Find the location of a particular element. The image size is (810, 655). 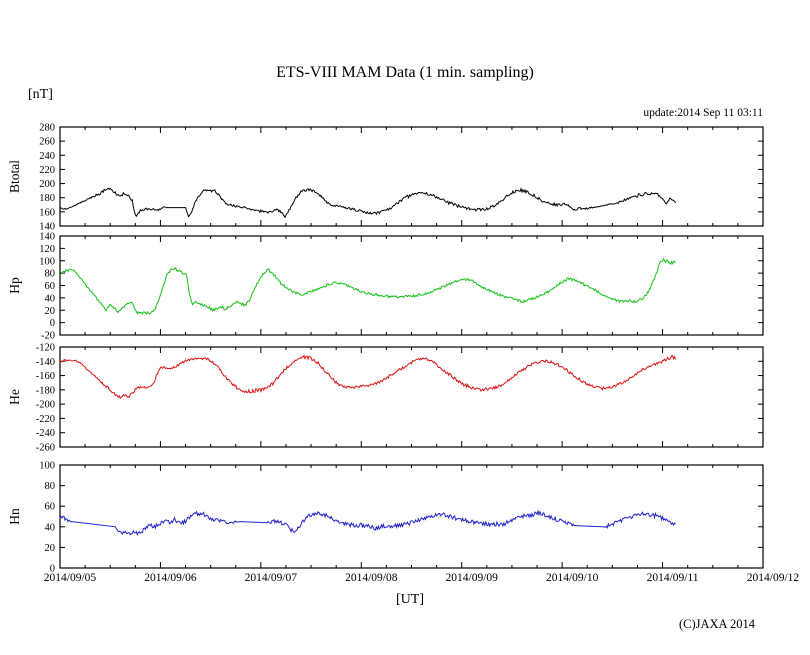

panel-frame-hn is located at coordinates (411, 516).